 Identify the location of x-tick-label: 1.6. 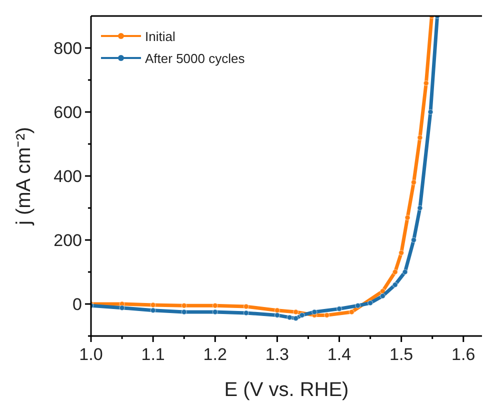
(464, 354).